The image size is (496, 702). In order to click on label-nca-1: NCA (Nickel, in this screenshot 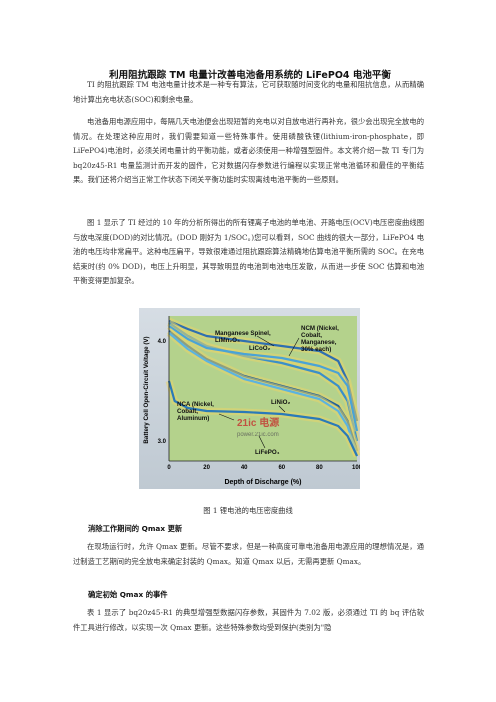, I will do `click(195, 404)`.